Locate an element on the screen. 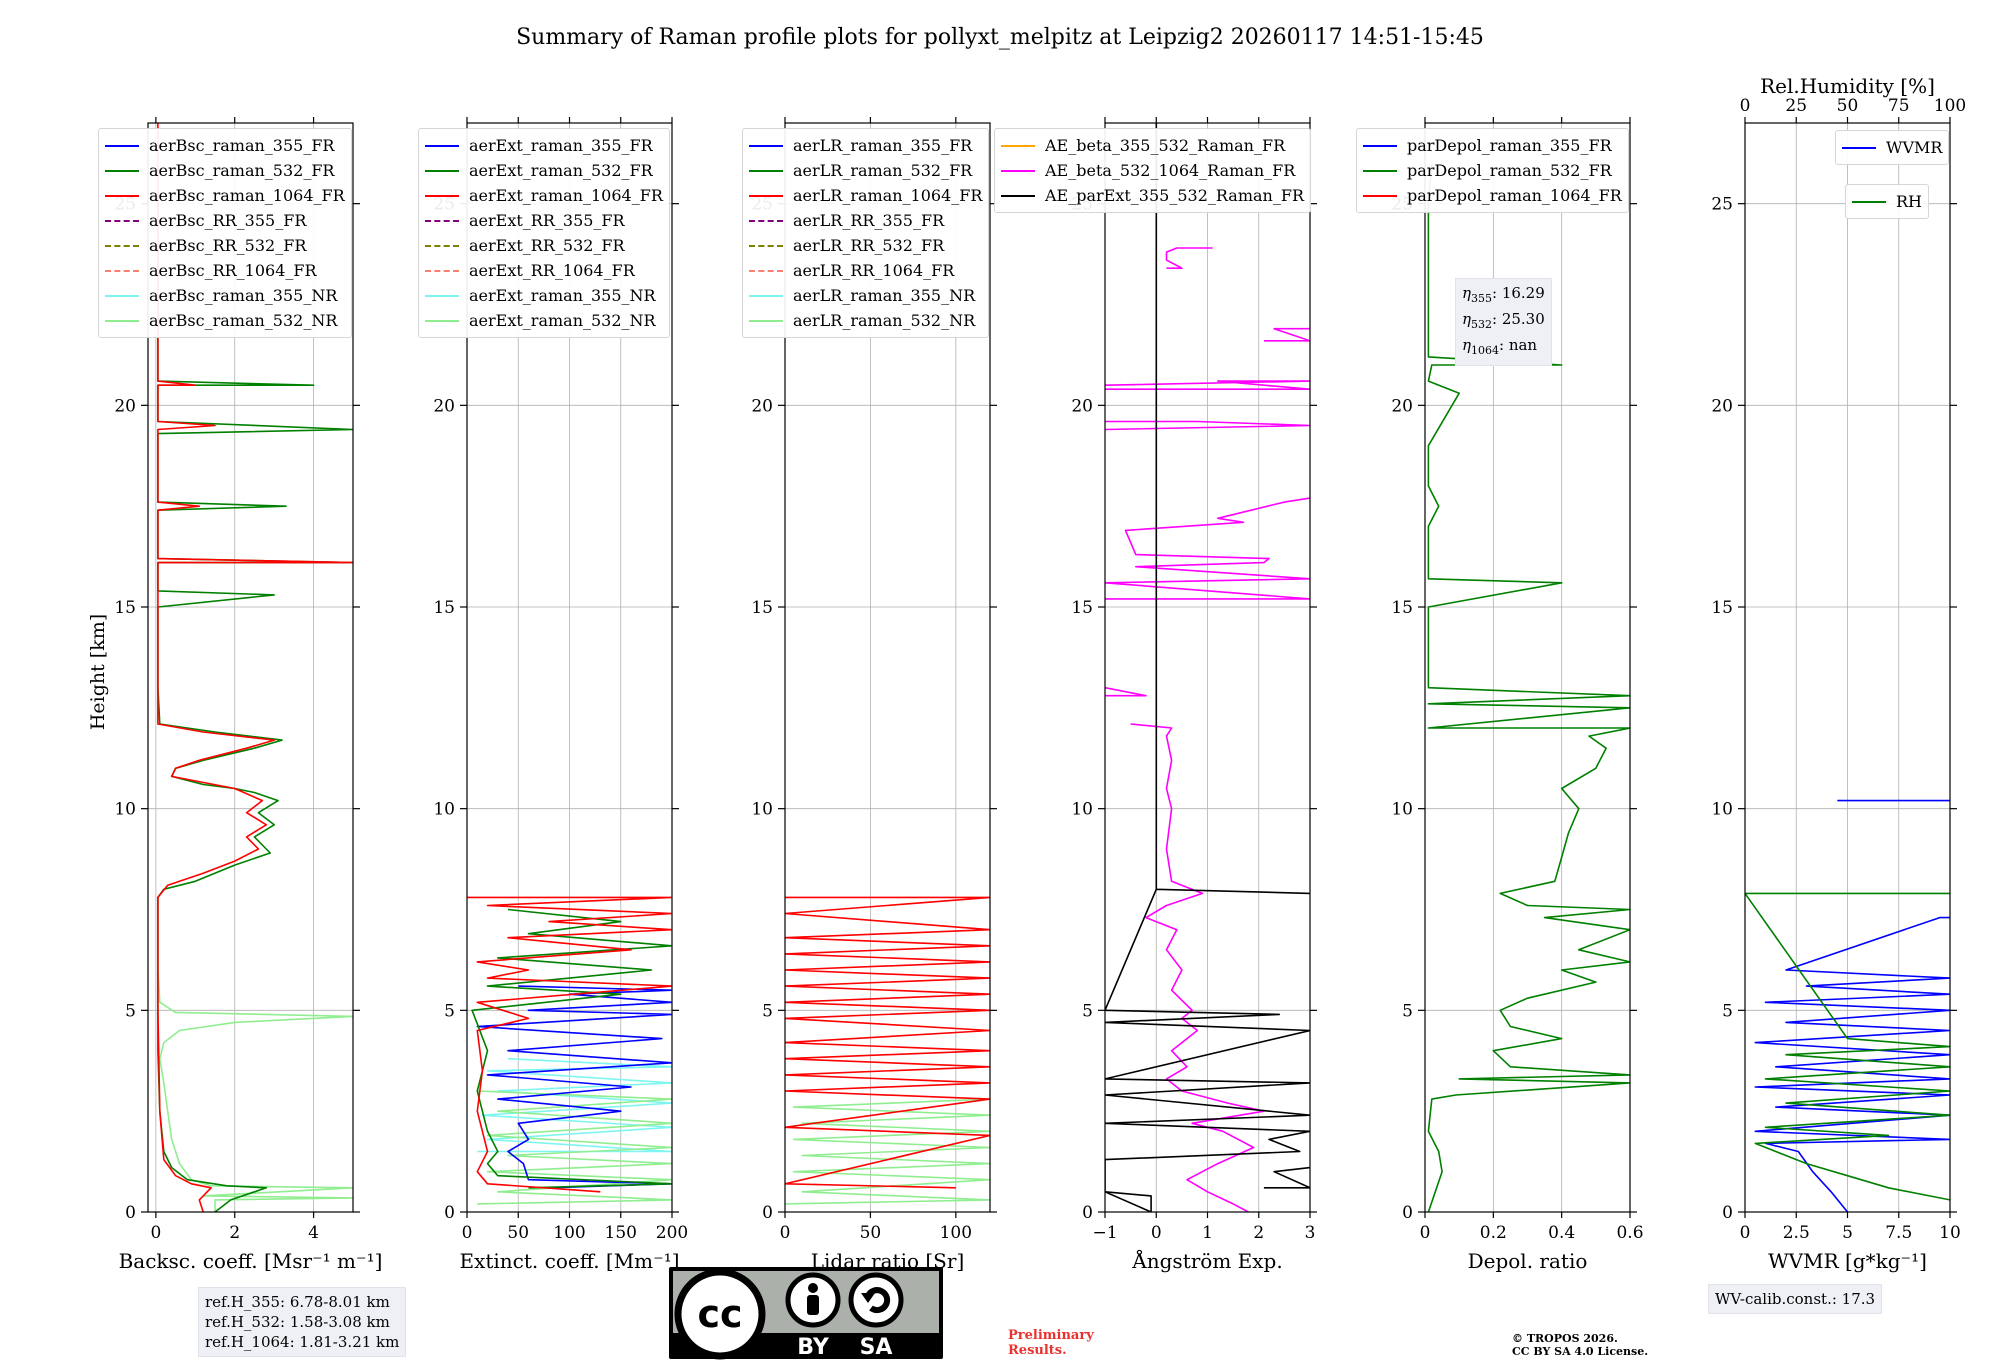  y-tick-label: 5 is located at coordinates (1087, 1011).